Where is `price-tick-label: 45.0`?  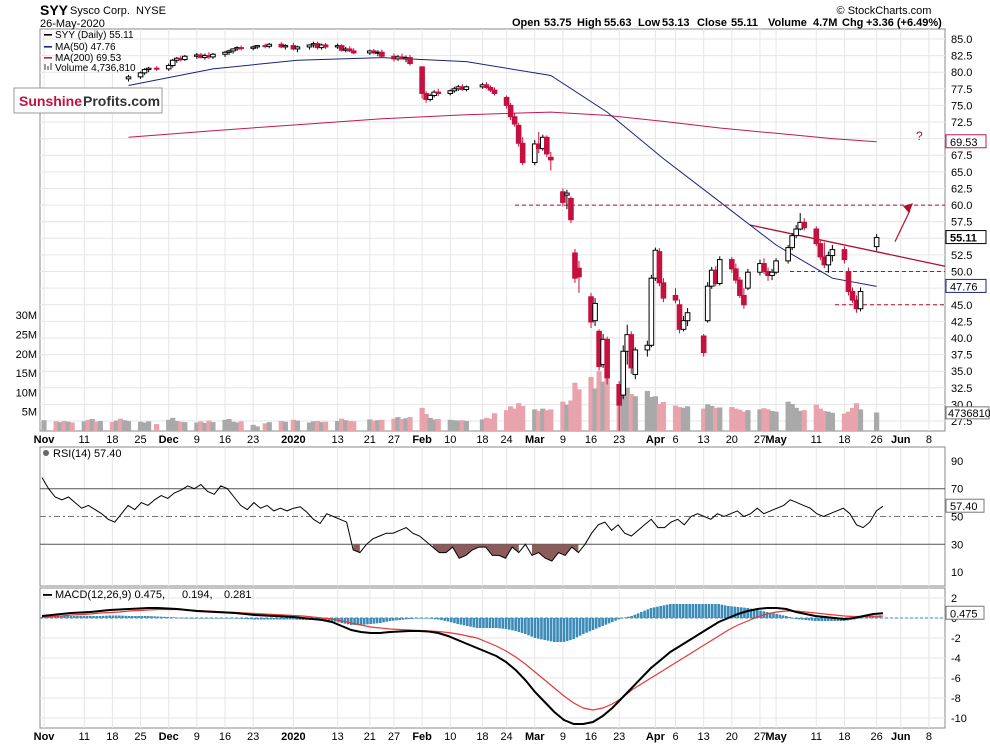
price-tick-label: 45.0 is located at coordinates (961, 306).